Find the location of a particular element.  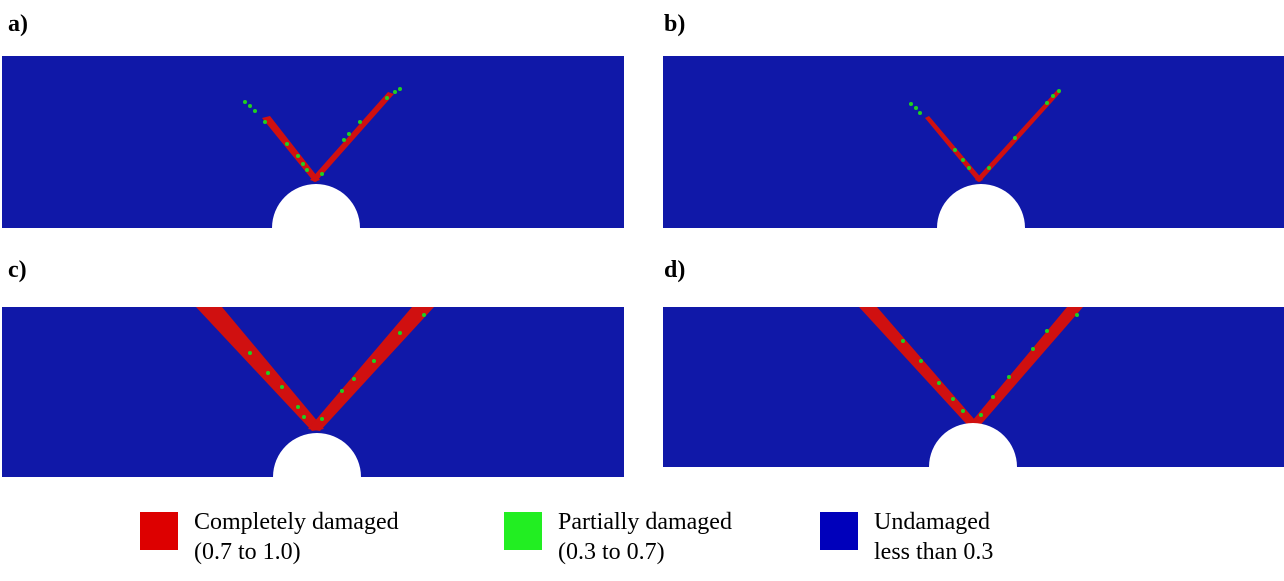

legend-label-completely-damaged: Completely damaged is located at coordinates (296, 522).